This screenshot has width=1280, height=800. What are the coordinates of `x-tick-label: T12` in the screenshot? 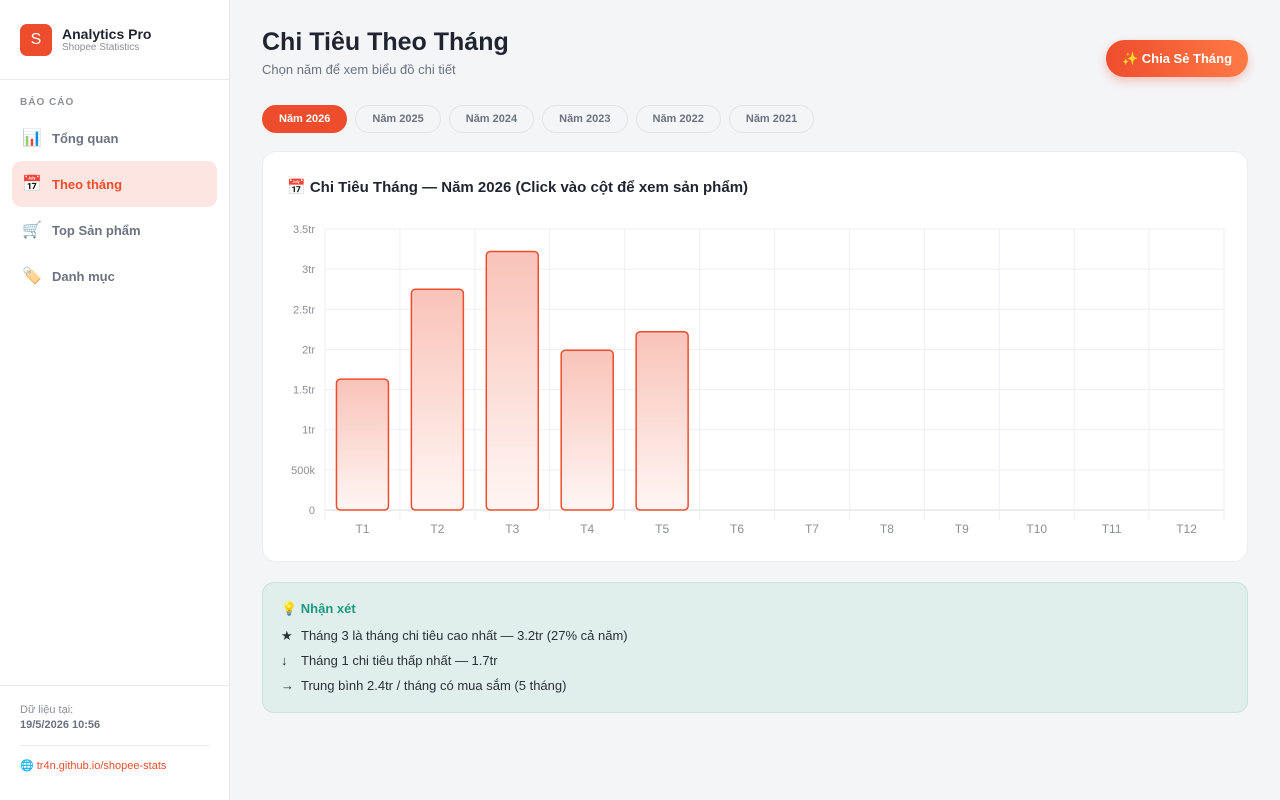 It's located at (1186, 529).